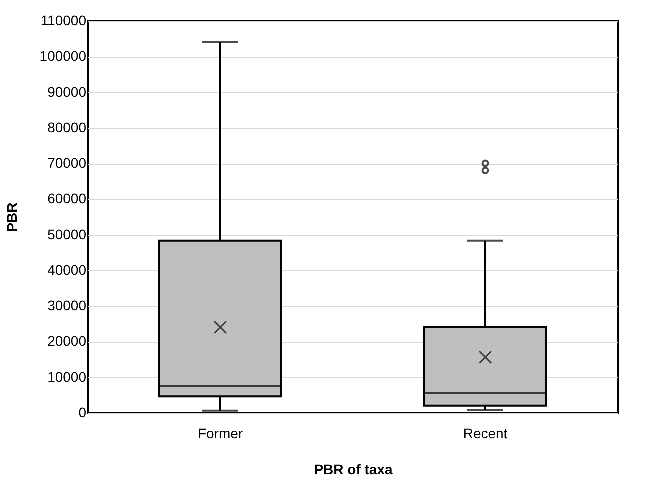 The width and height of the screenshot is (668, 488). What do you see at coordinates (67, 198) in the screenshot?
I see `y-tick-label: 60000` at bounding box center [67, 198].